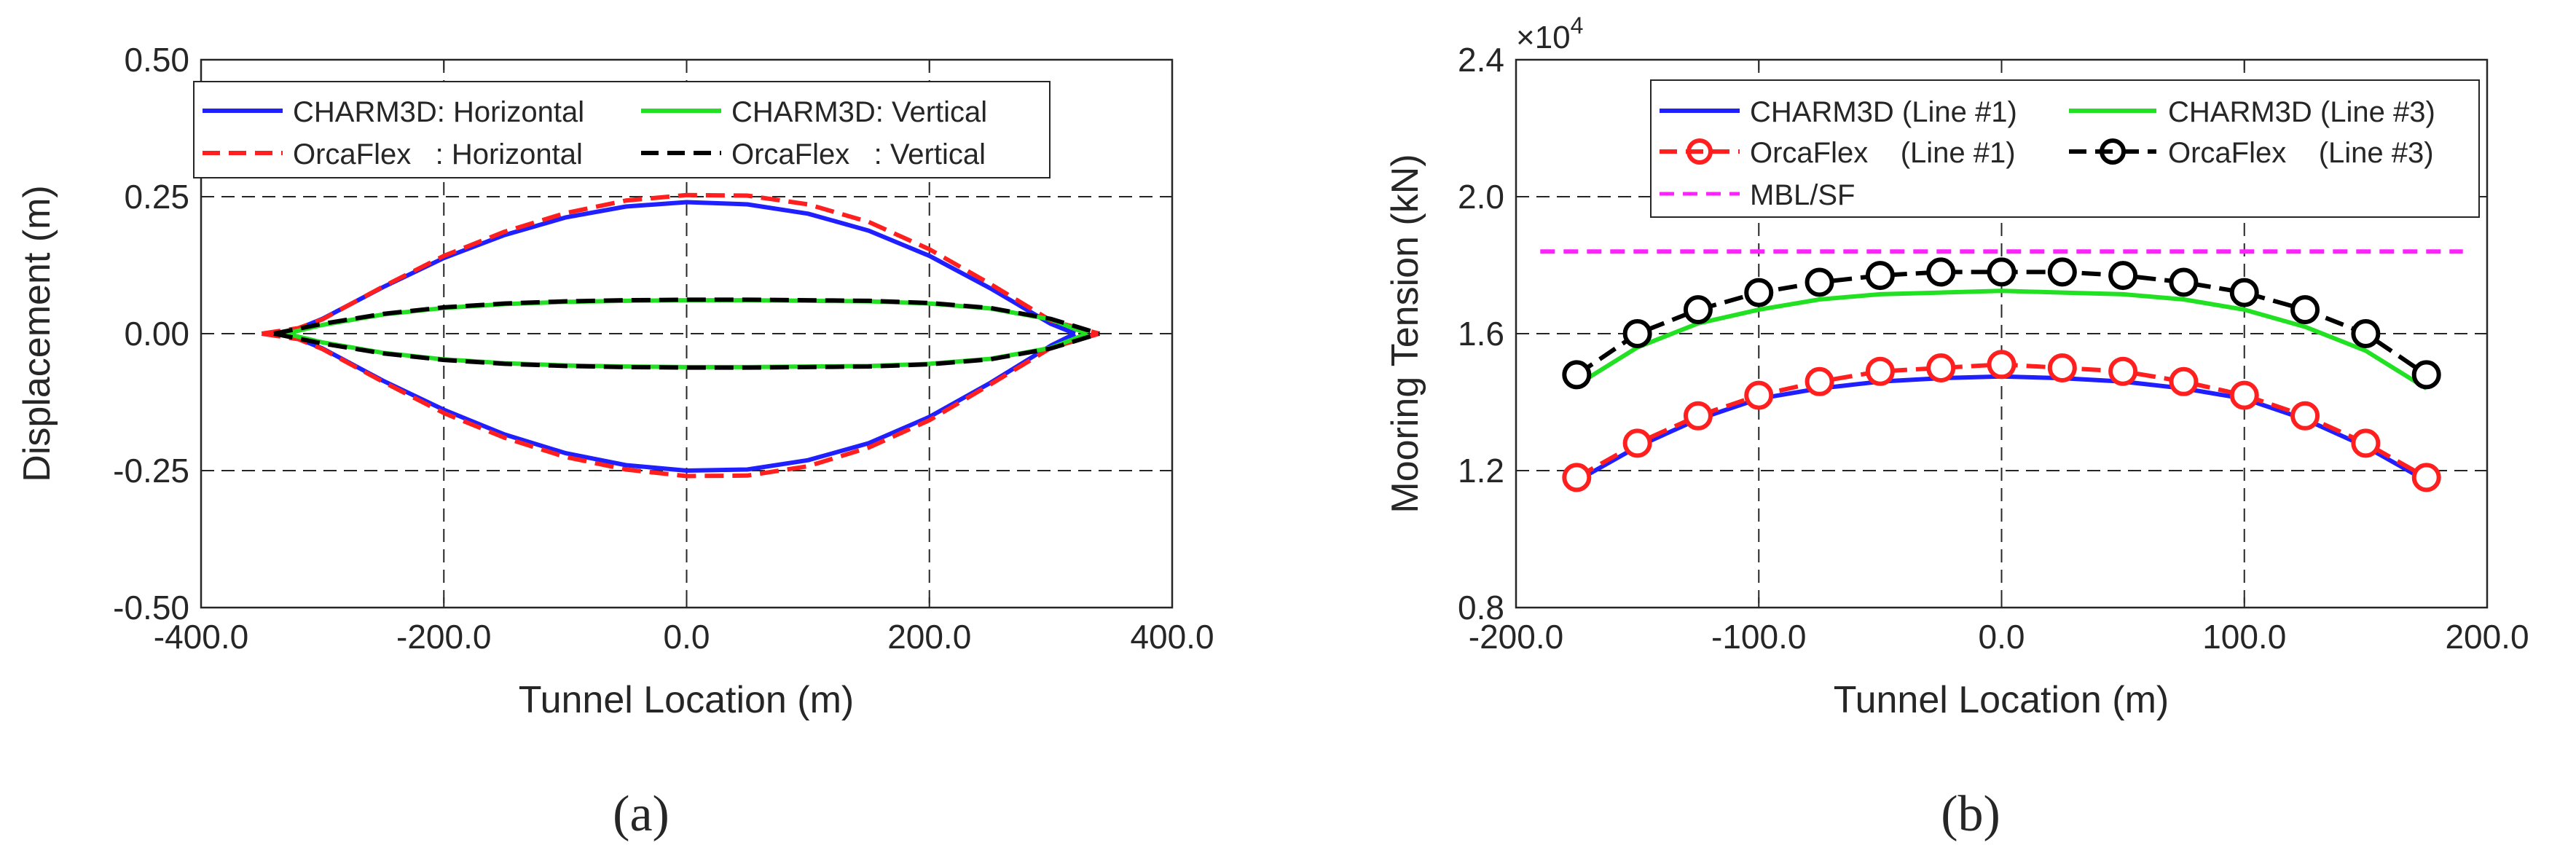  I want to click on panel-b-y-multiplier: ×10⁴, so click(1549, 33).